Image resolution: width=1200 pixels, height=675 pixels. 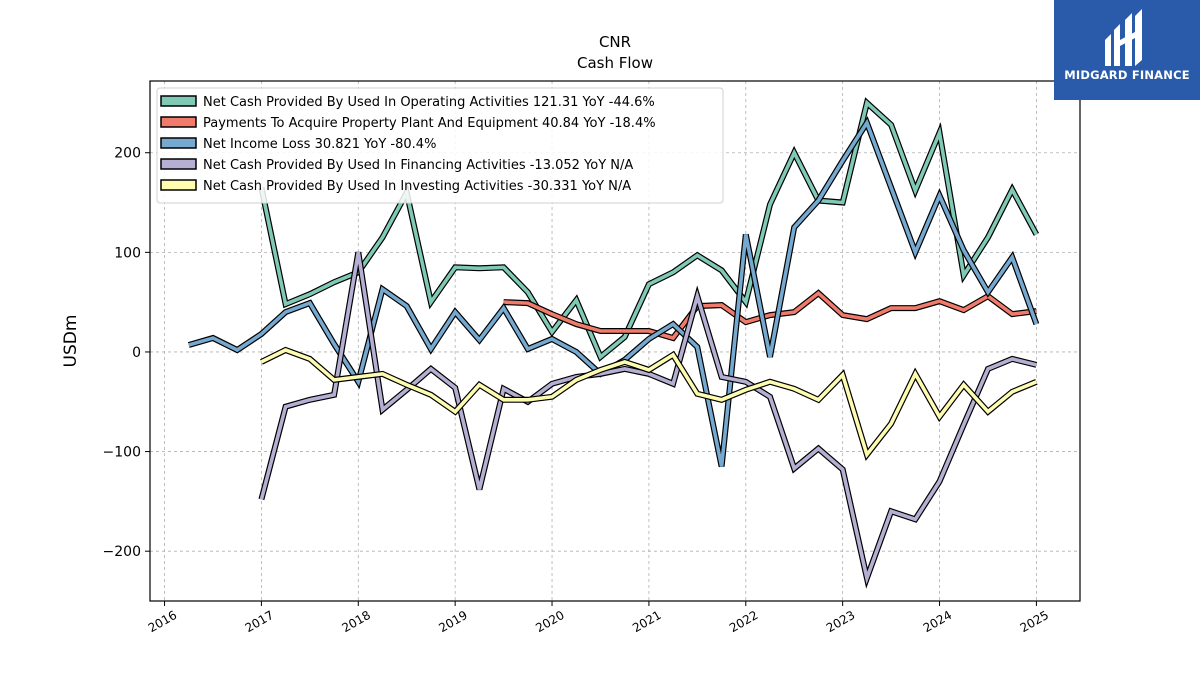 What do you see at coordinates (615, 63) in the screenshot?
I see `chart-subtitle: Cash Flow` at bounding box center [615, 63].